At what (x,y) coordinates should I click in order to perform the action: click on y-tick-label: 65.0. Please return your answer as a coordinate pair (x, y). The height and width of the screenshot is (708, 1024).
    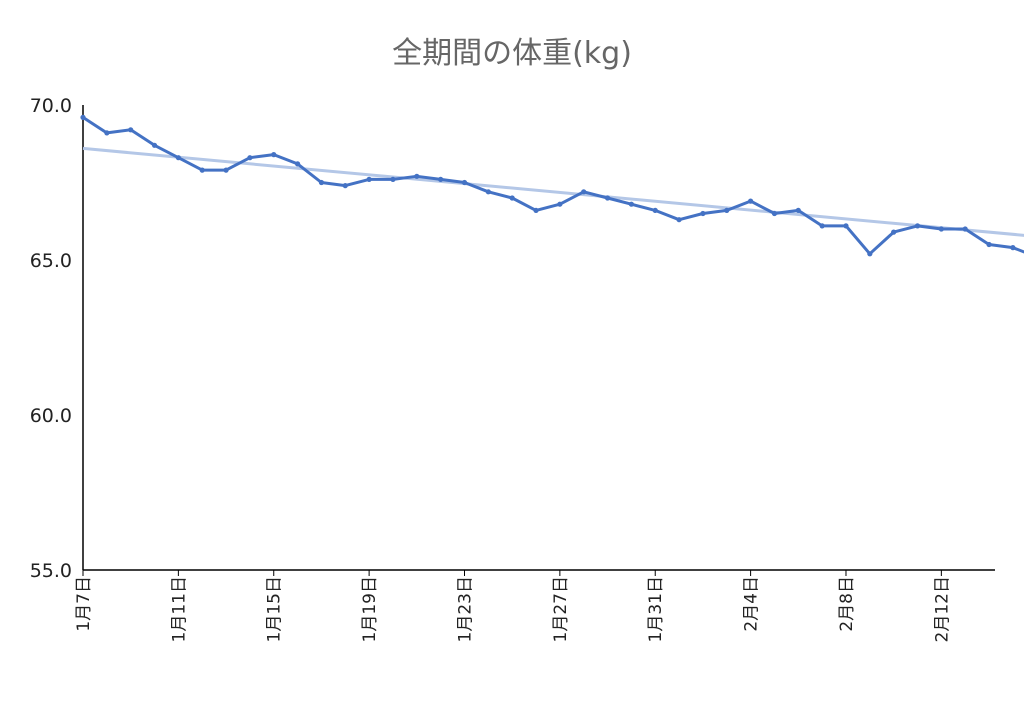
    Looking at the image, I should click on (51, 261).